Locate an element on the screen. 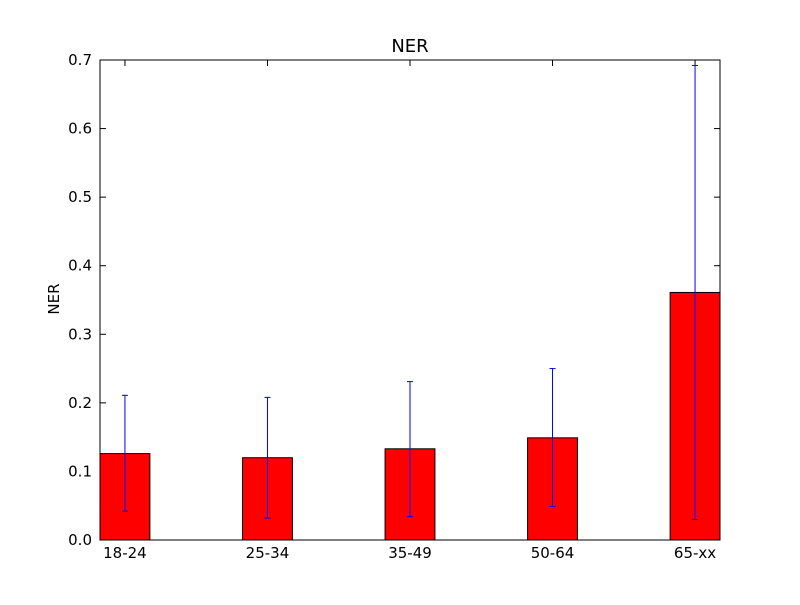 This screenshot has height=605, width=800. x-tick-label: 35-49 is located at coordinates (410, 553).